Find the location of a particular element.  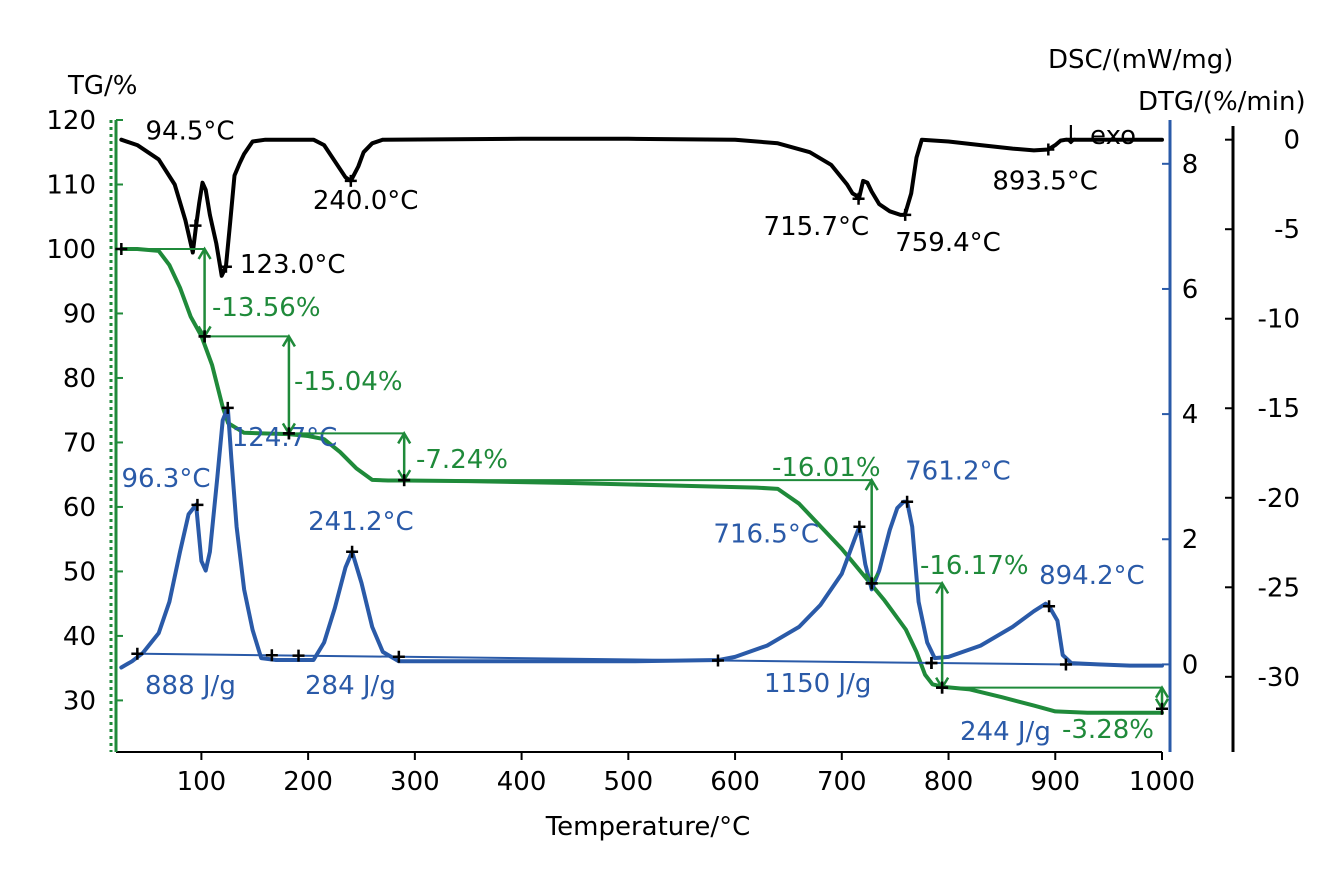

dtg-tick-label: -25 is located at coordinates (1279, 588).